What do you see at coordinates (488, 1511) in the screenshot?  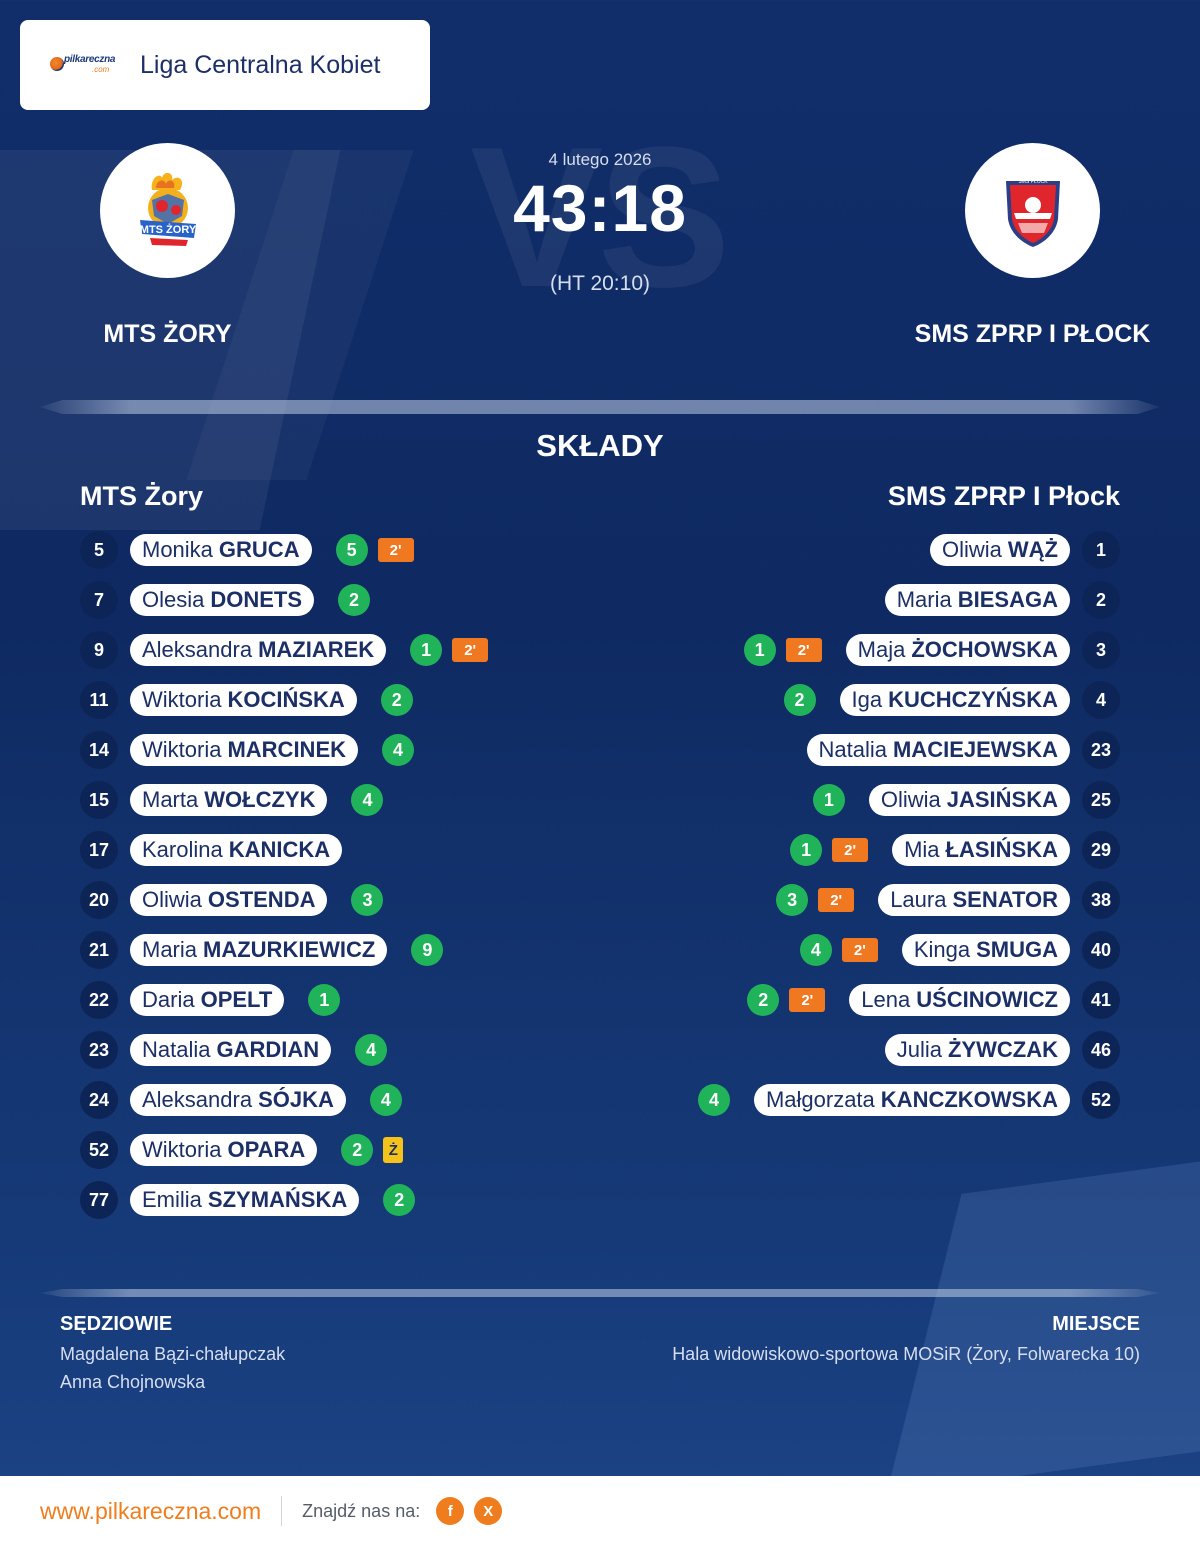 I see `x-icon: X` at bounding box center [488, 1511].